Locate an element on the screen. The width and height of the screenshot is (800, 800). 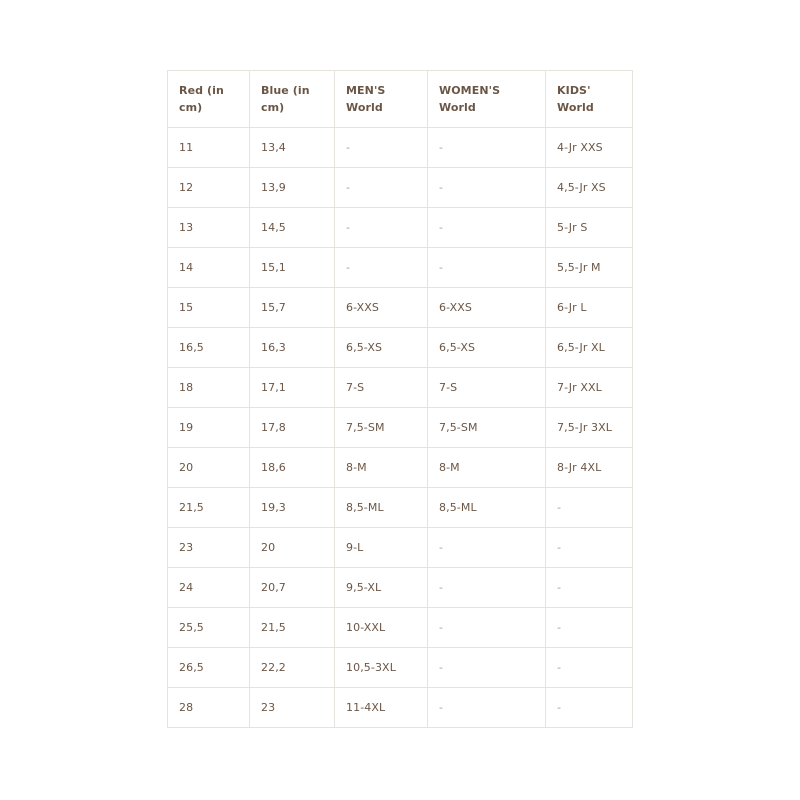
header-cell: Blue (in cm) is located at coordinates (292, 99).